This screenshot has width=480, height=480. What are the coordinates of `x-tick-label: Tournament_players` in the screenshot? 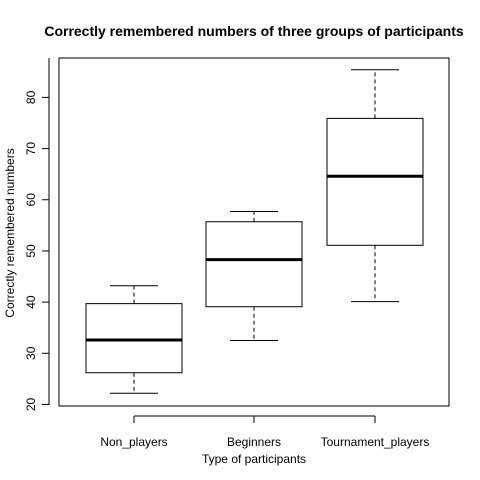 It's located at (375, 442).